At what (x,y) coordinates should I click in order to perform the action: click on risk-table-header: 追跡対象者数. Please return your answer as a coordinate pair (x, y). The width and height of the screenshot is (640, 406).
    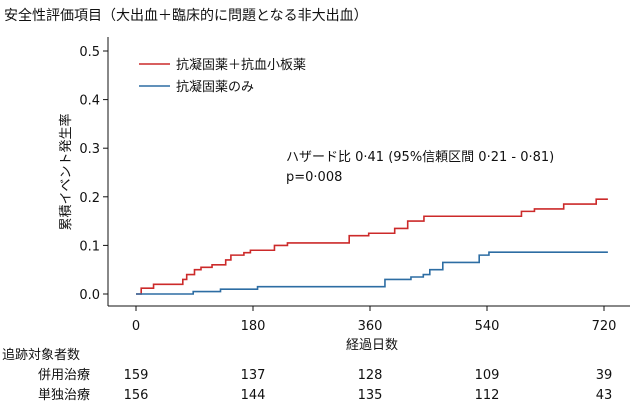
    Looking at the image, I should click on (41, 355).